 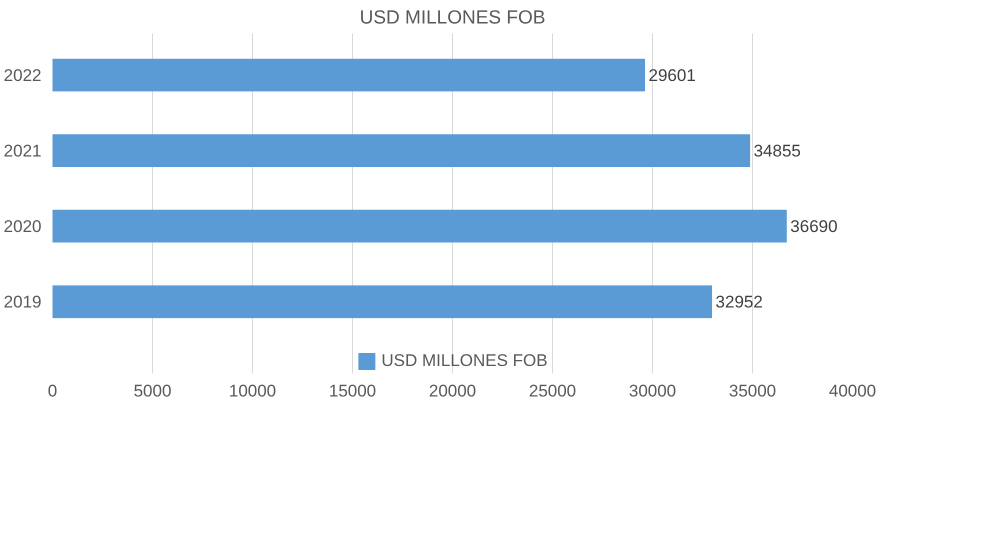 What do you see at coordinates (453, 18) in the screenshot?
I see `chart-title: USD MILLONES FOB` at bounding box center [453, 18].